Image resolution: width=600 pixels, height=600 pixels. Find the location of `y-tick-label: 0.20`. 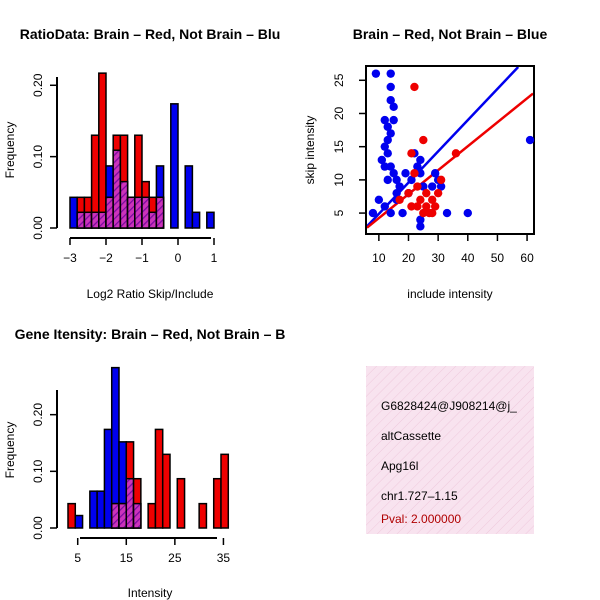

y-tick-label: 0.20 is located at coordinates (38, 85).